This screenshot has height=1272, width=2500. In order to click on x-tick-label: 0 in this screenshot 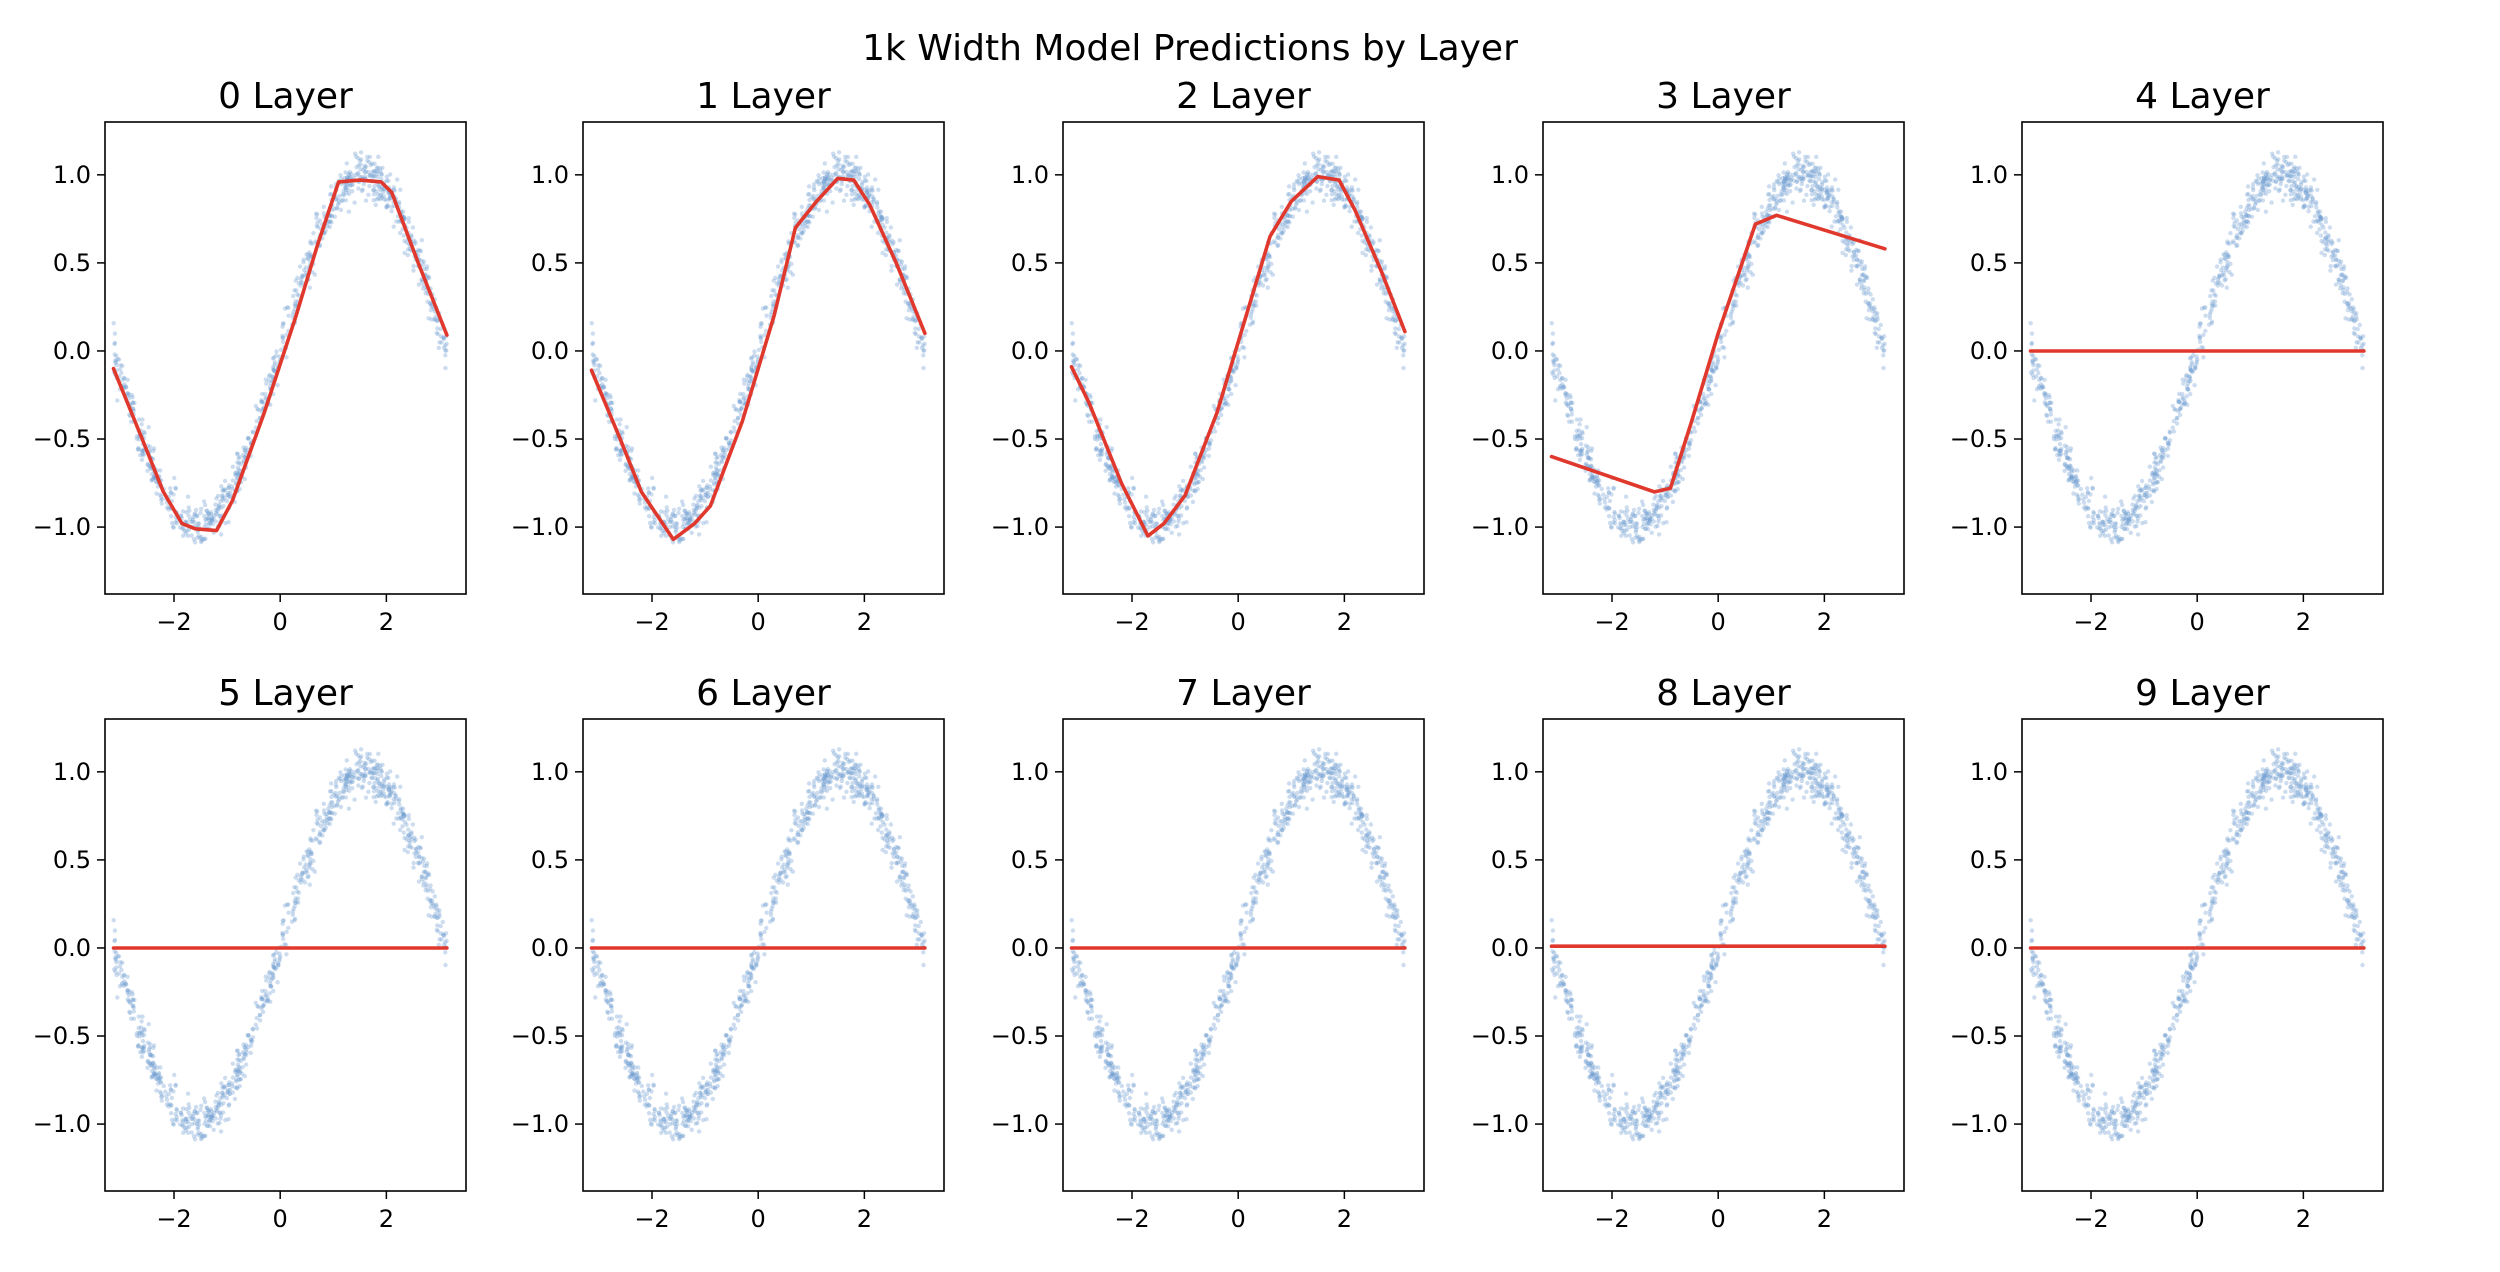, I will do `click(758, 622)`.